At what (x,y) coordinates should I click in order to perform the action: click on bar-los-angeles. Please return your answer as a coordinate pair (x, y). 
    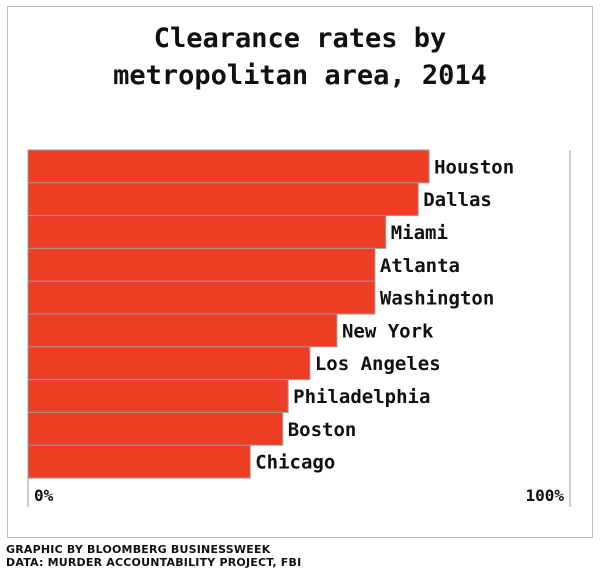
    Looking at the image, I should click on (169, 363).